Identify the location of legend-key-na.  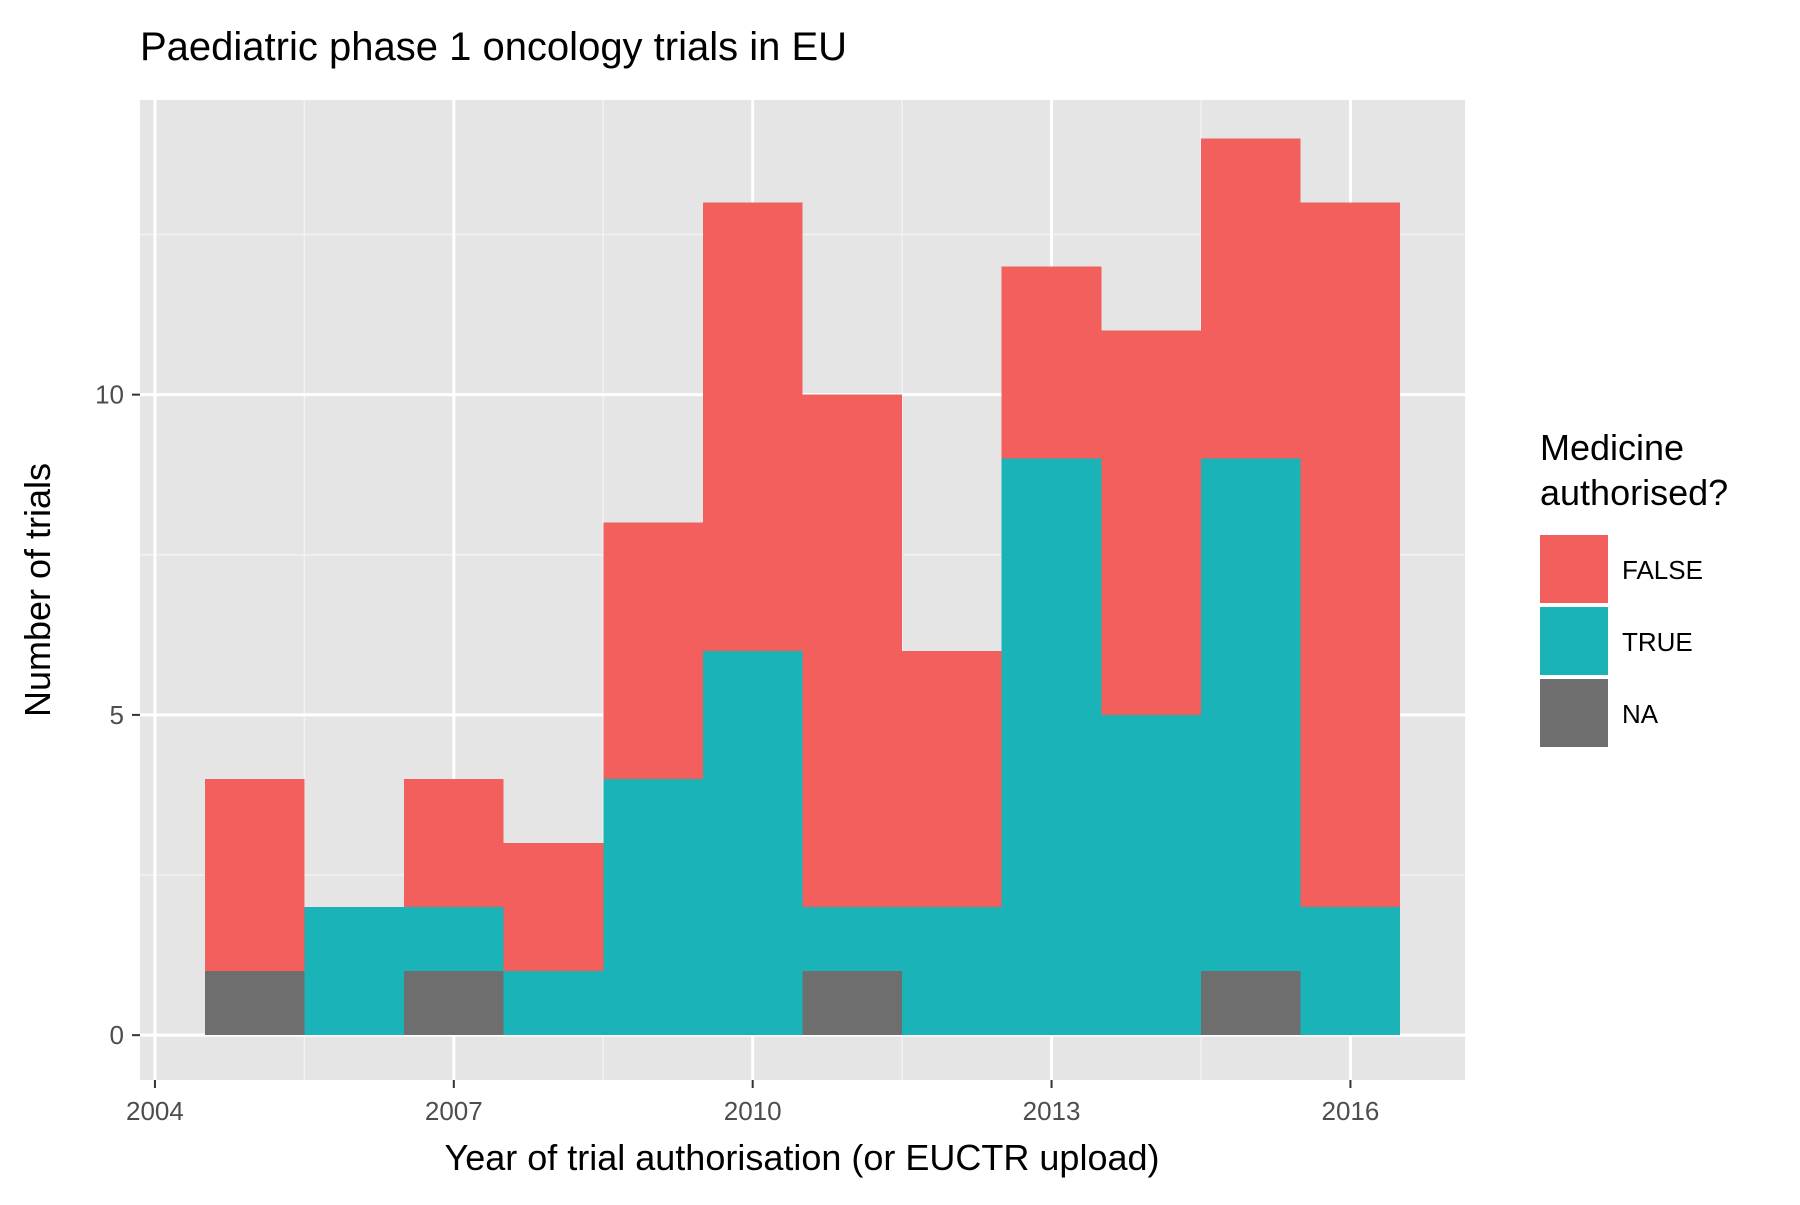
(1574, 713).